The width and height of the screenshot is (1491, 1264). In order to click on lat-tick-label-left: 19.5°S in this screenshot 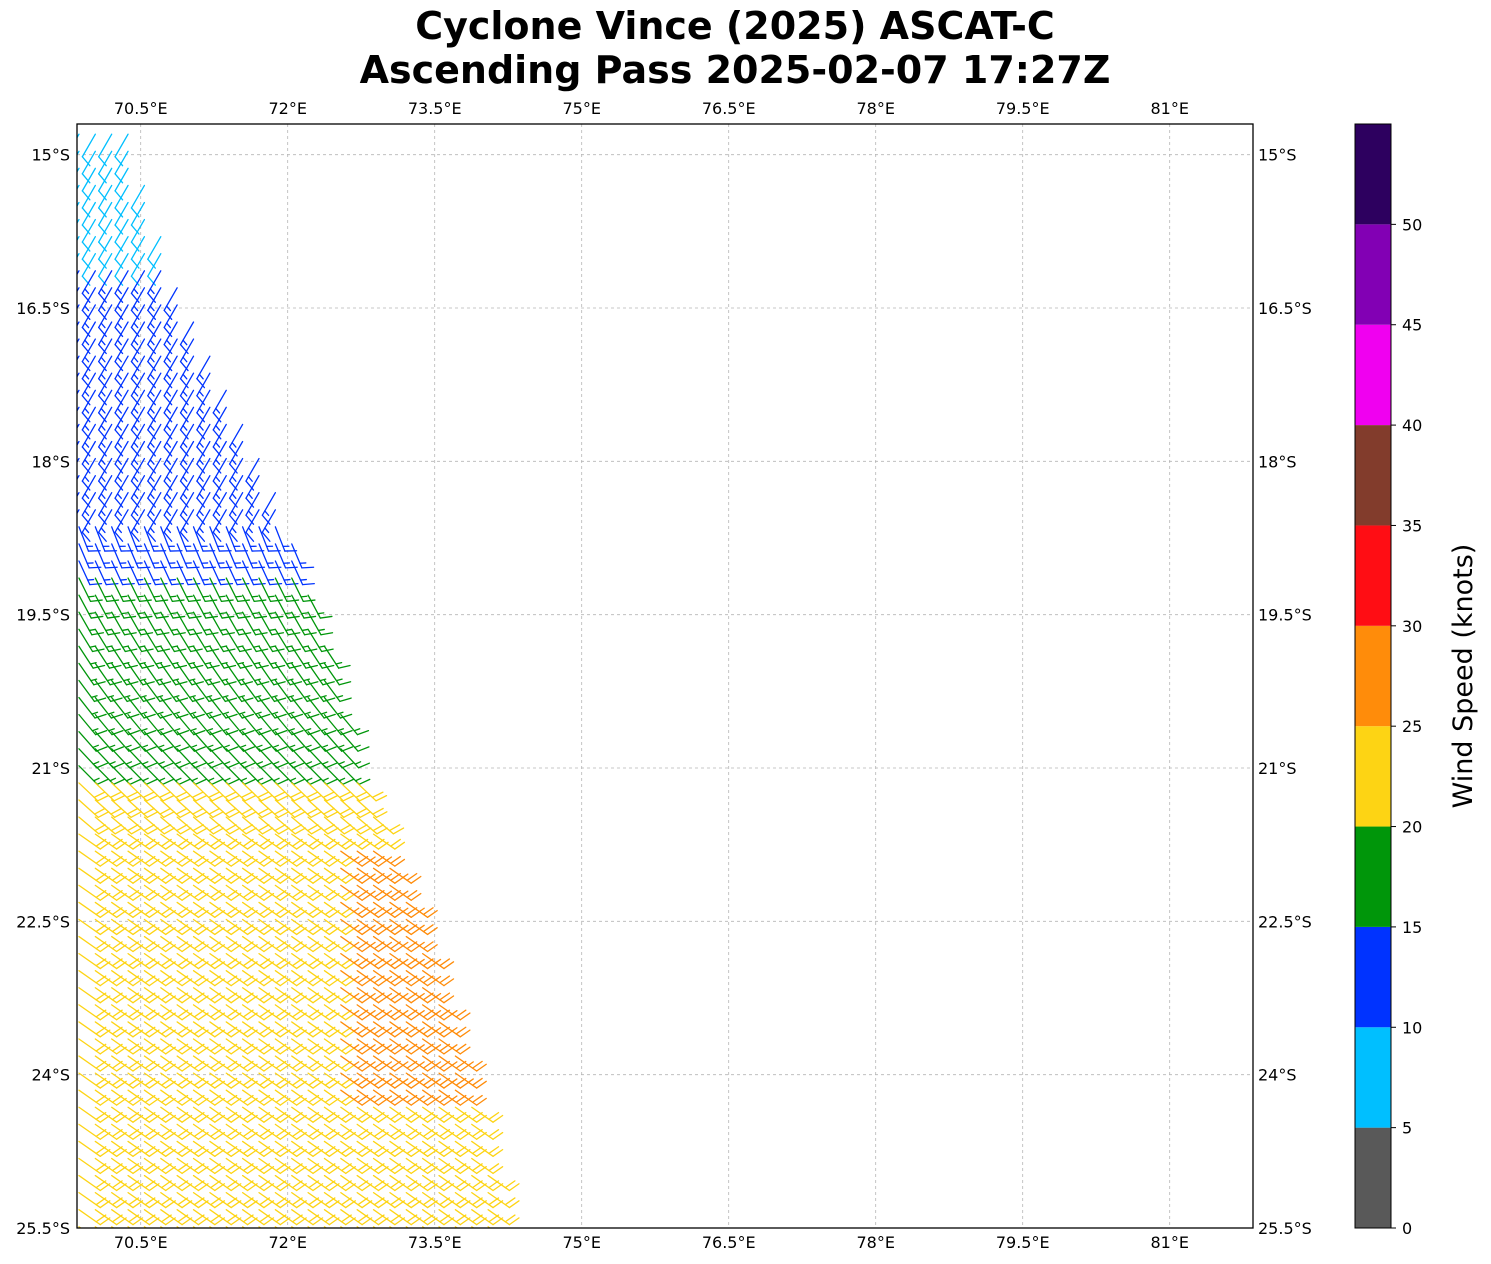, I will do `click(43, 615)`.